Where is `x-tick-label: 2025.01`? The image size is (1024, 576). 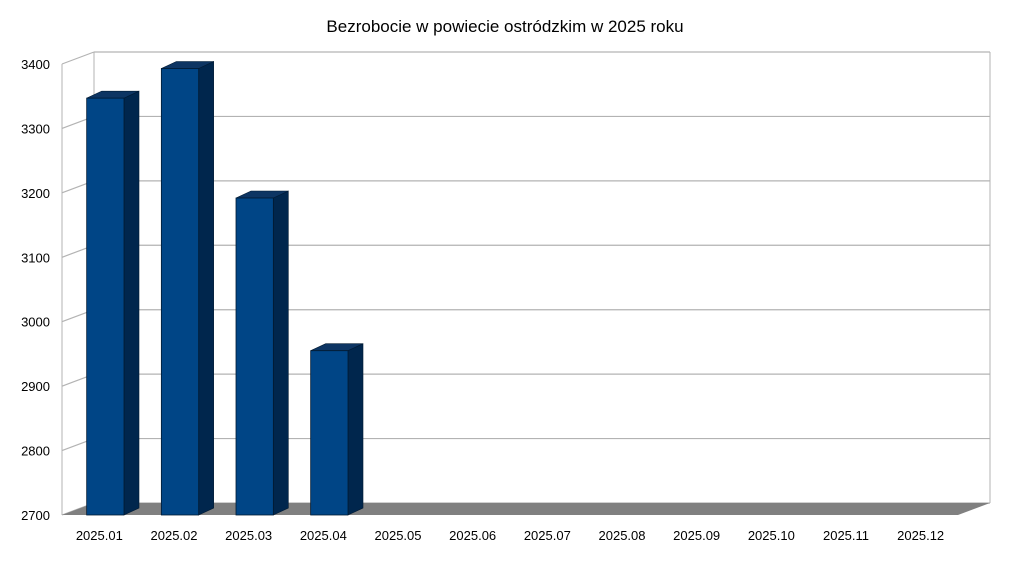
x-tick-label: 2025.01 is located at coordinates (99, 535).